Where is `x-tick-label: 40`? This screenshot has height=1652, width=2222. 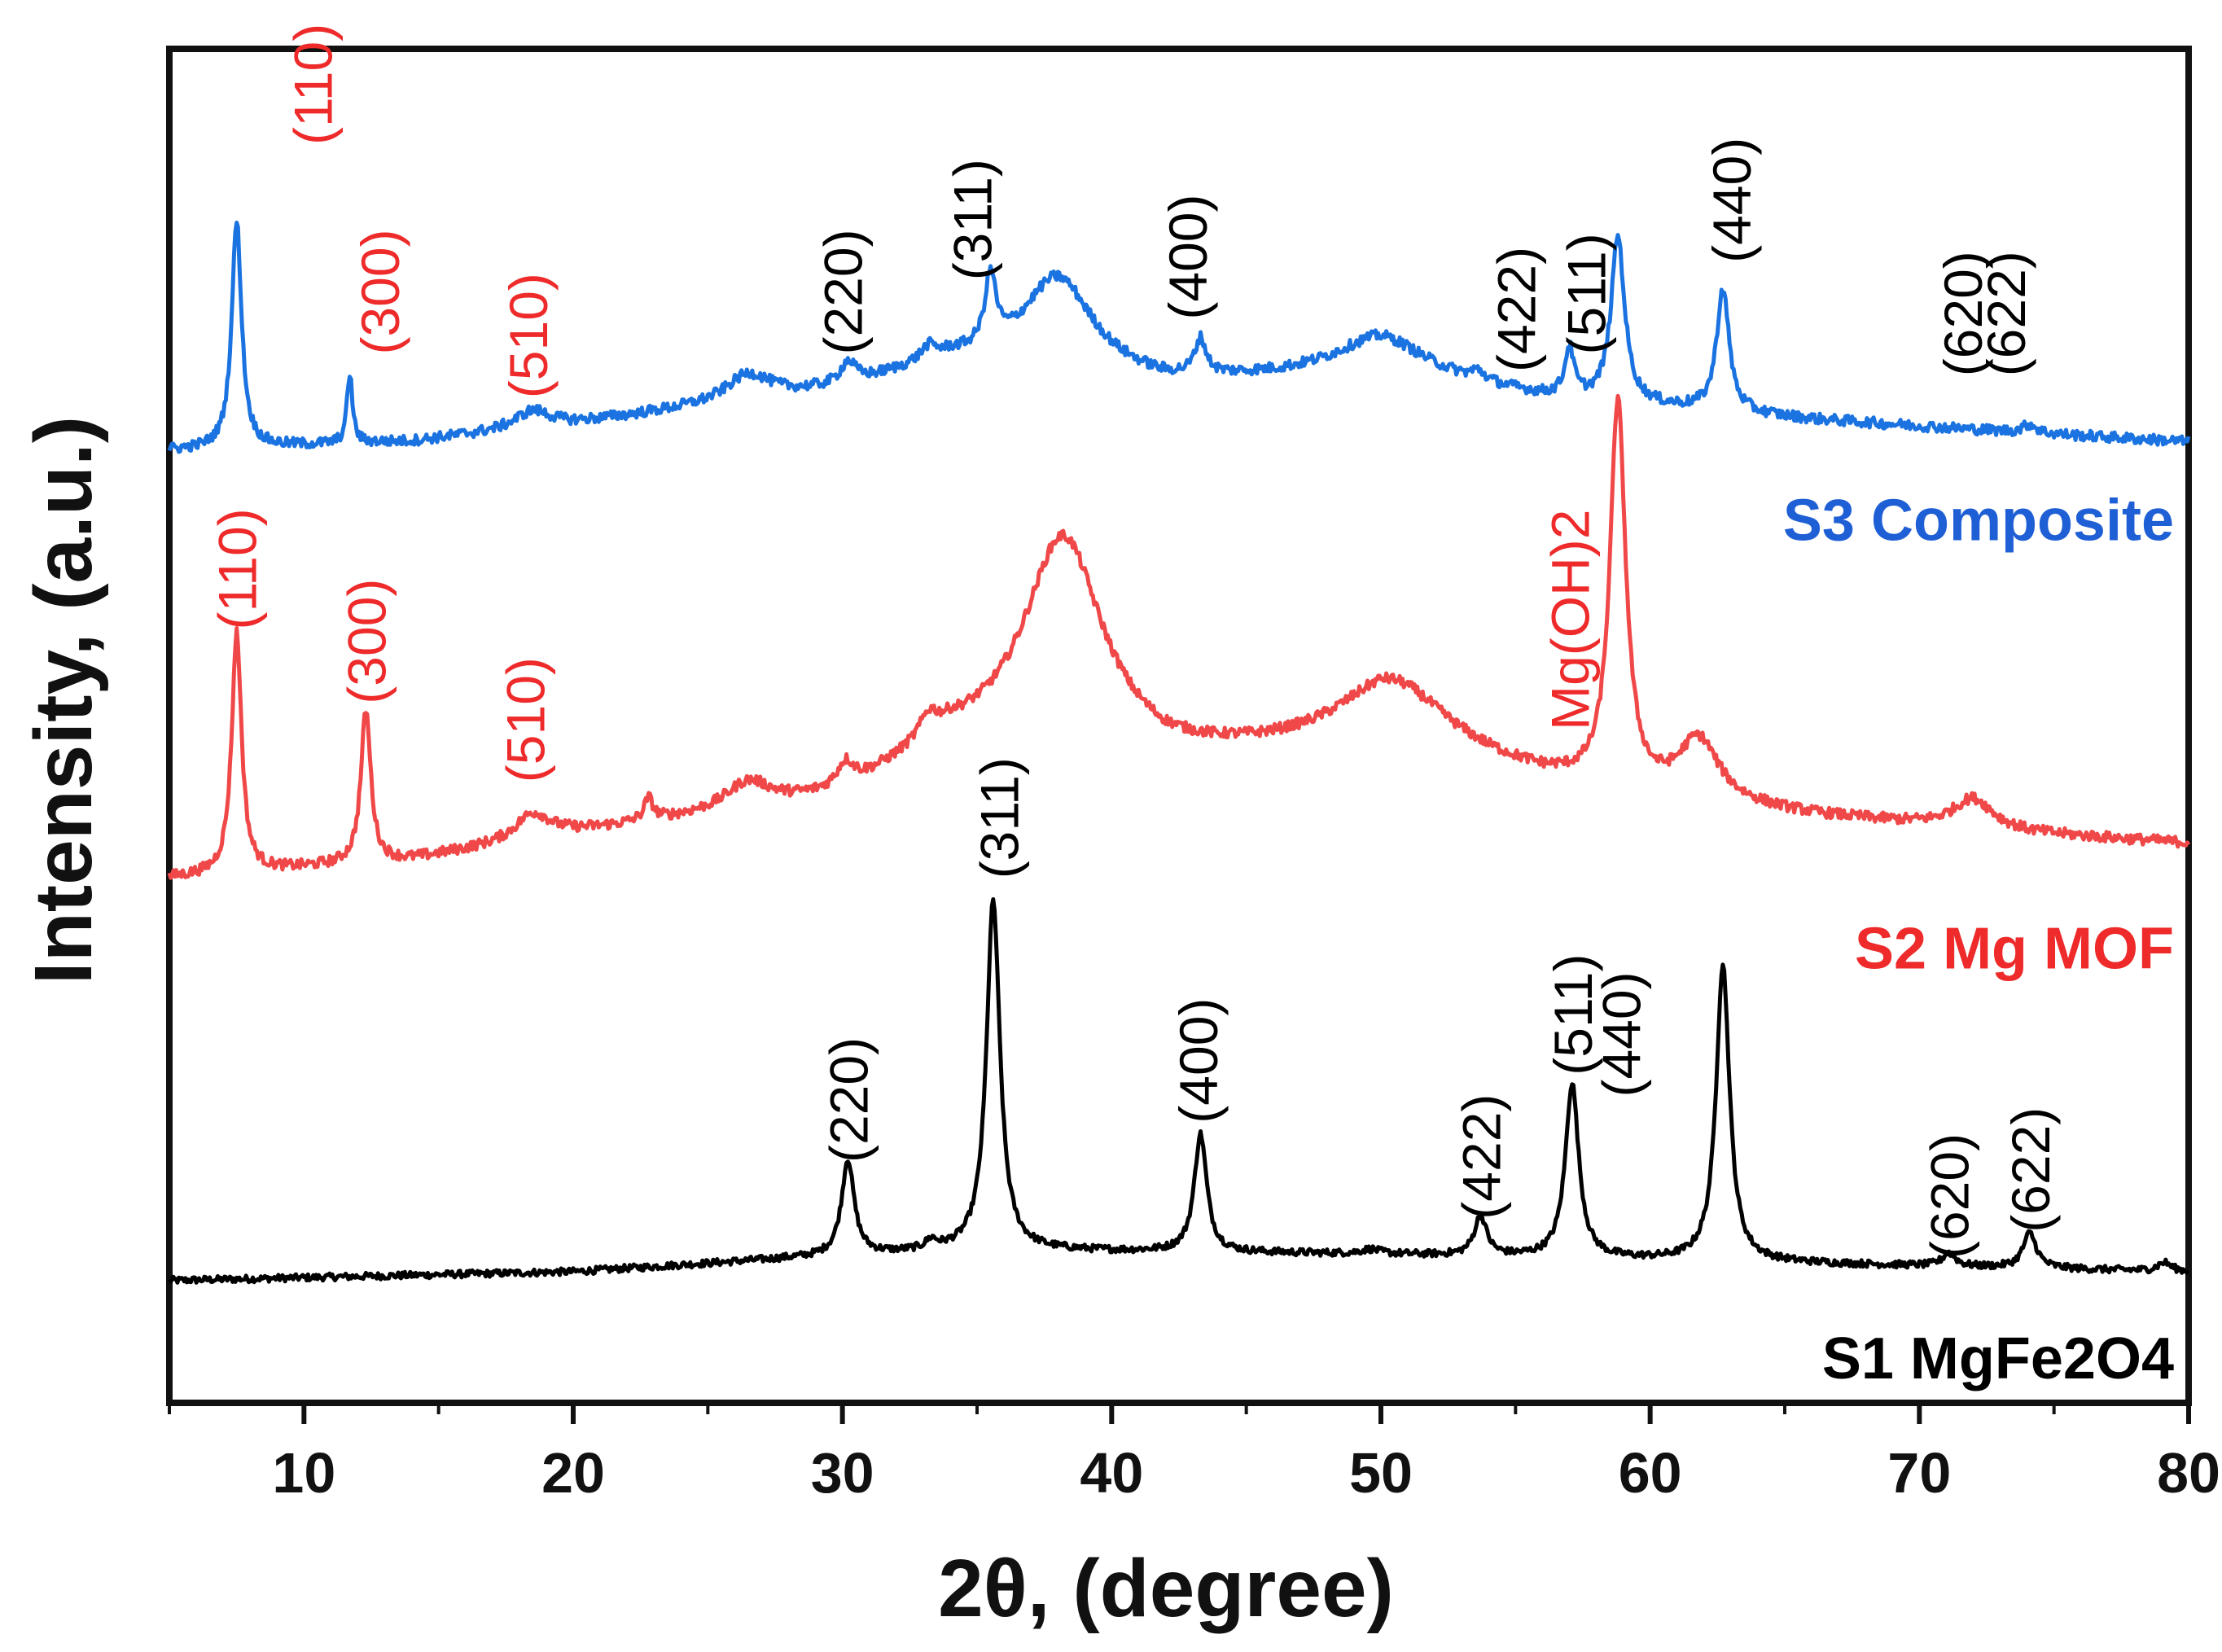 x-tick-label: 40 is located at coordinates (1111, 1473).